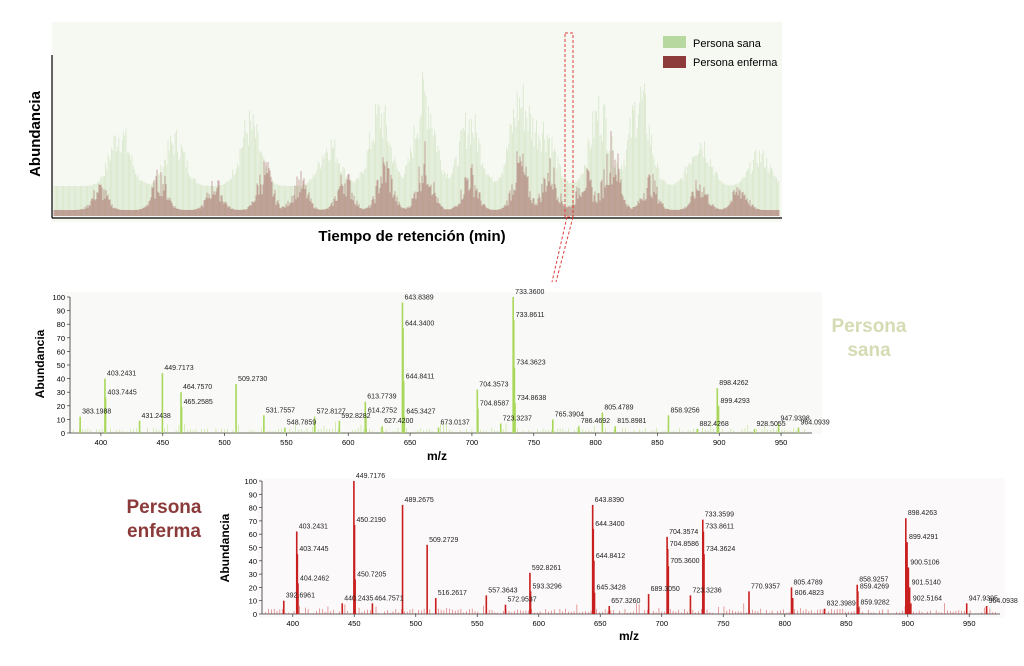 This screenshot has width=1024, height=666. I want to click on spectrum-xtick-label: 650, so click(410, 442).